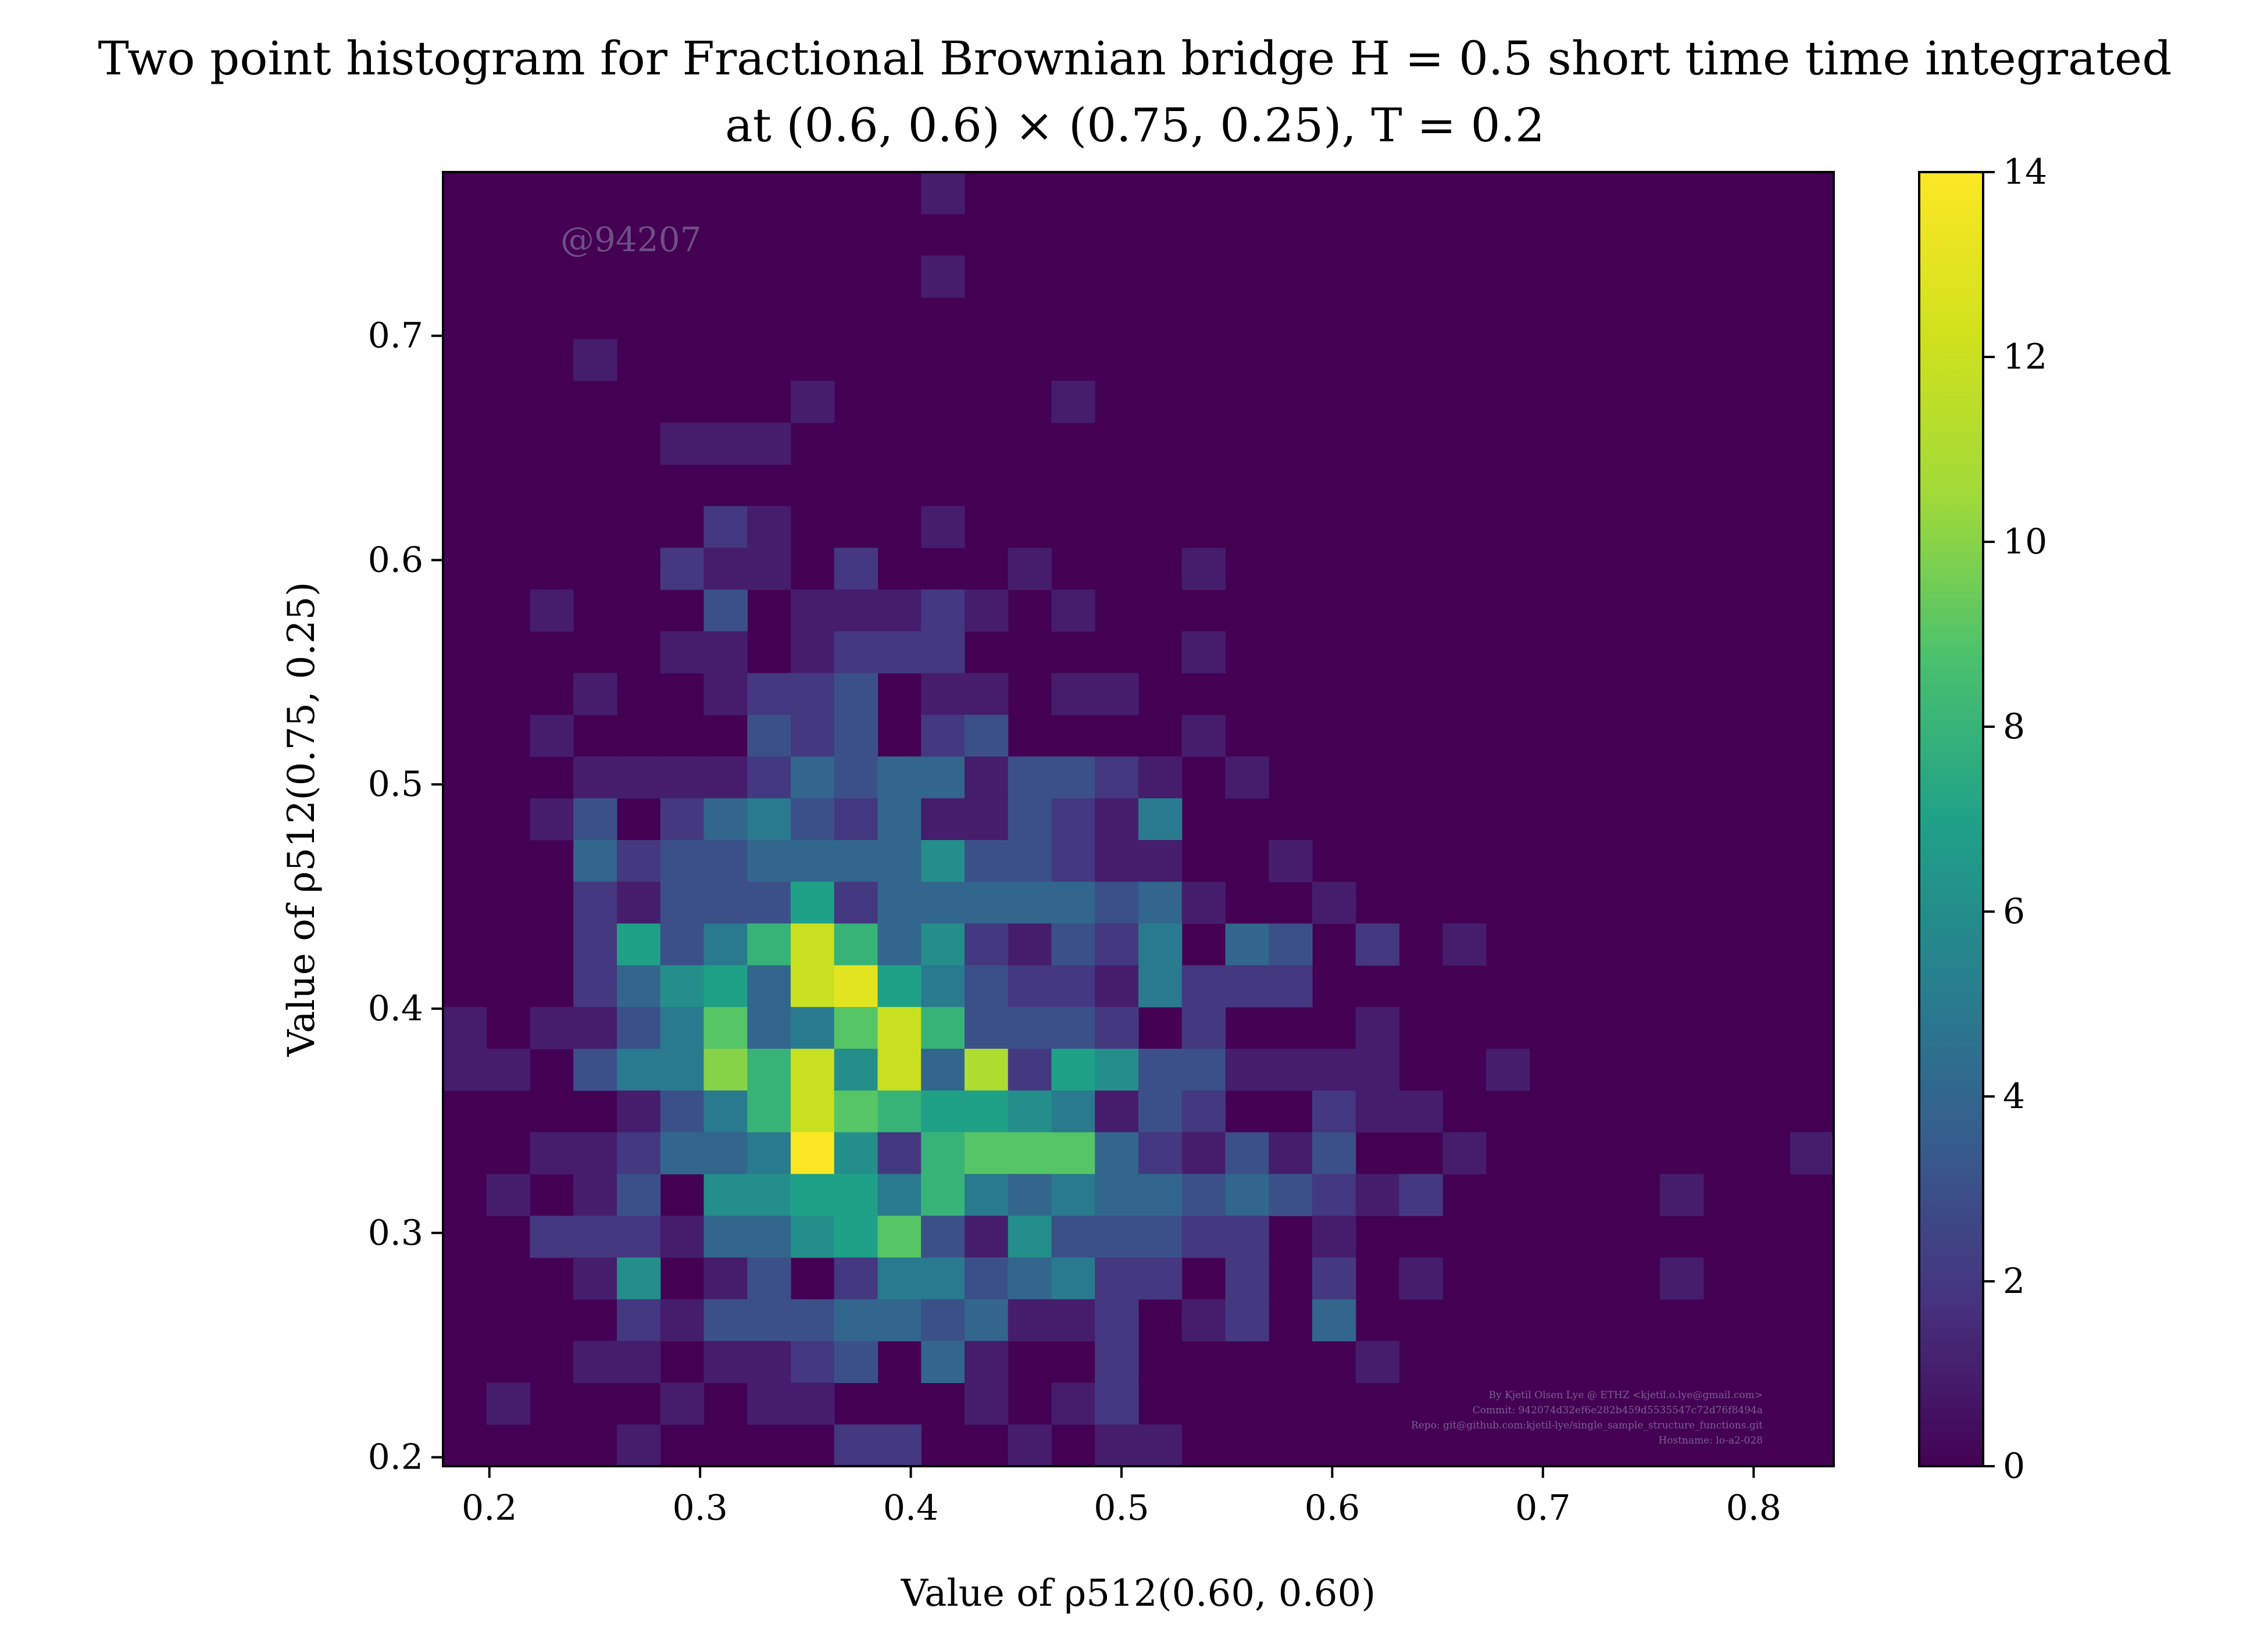 The width and height of the screenshot is (2268, 1647). I want to click on colorbar, so click(1951, 819).